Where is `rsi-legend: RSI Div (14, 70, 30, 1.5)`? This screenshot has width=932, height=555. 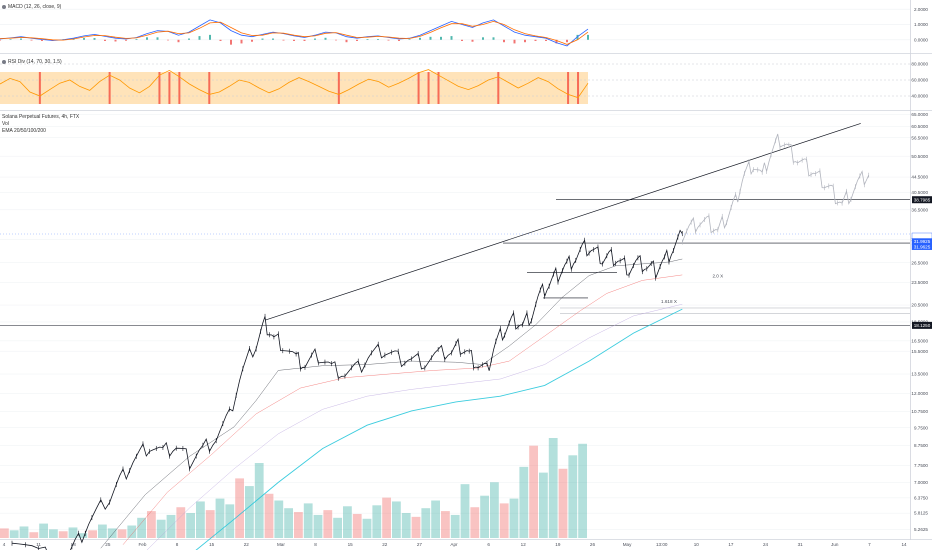
rsi-legend: RSI Div (14, 70, 30, 1.5) is located at coordinates (32, 62).